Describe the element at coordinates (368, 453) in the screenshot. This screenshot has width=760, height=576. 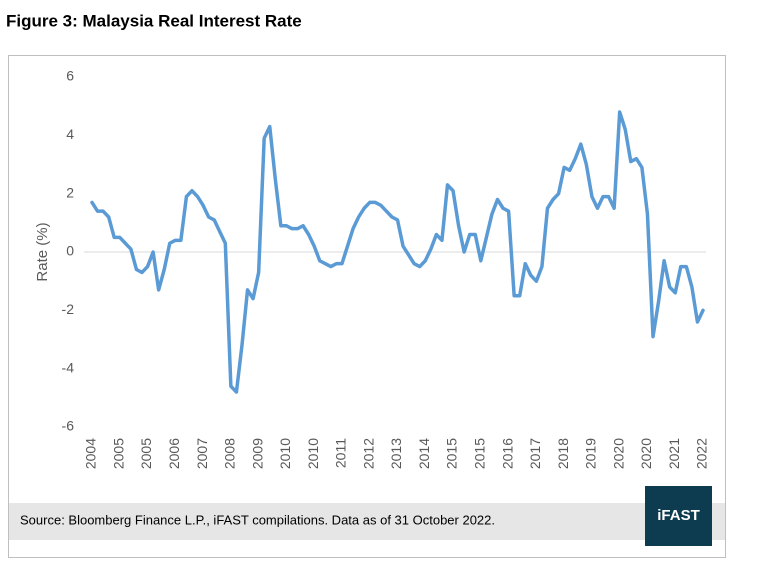
I see `x-tick-label: 2012` at that location.